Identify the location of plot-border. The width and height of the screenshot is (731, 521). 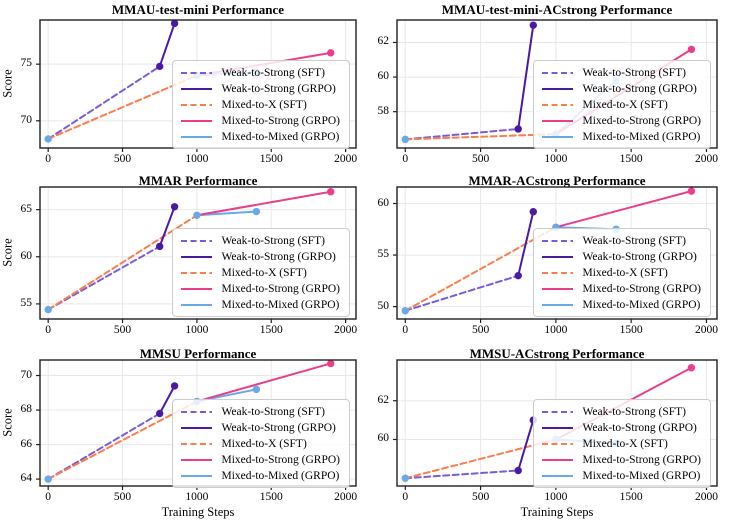
(198, 253).